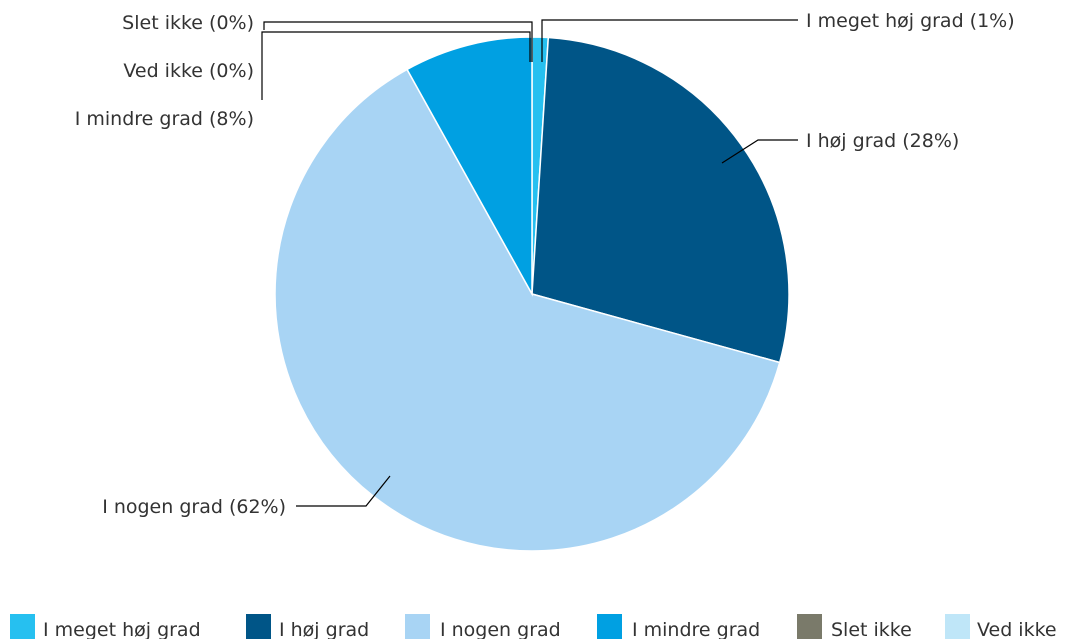 This screenshot has width=1074, height=639. What do you see at coordinates (660, 200) in the screenshot?
I see `pie-slice-i-hoej-grad` at bounding box center [660, 200].